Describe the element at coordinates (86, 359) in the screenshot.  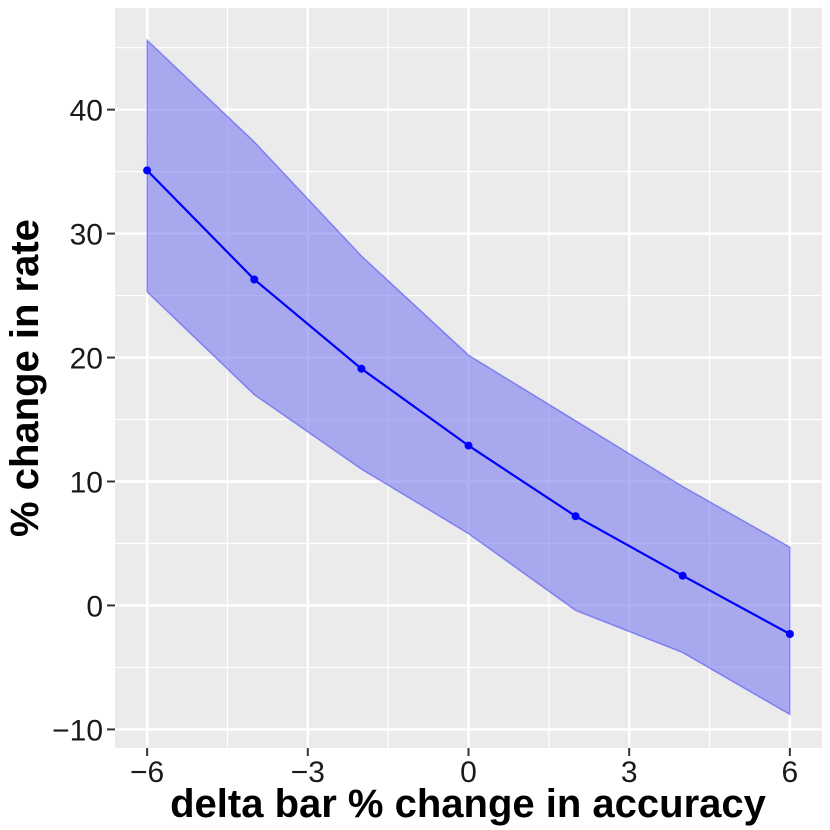
I see `y-tick-label: 20` at that location.